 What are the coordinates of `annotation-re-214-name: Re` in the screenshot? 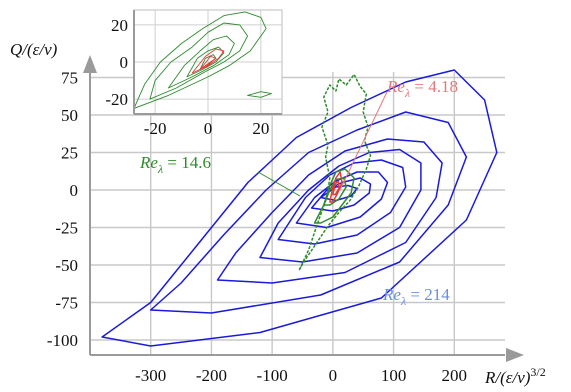 It's located at (391, 294).